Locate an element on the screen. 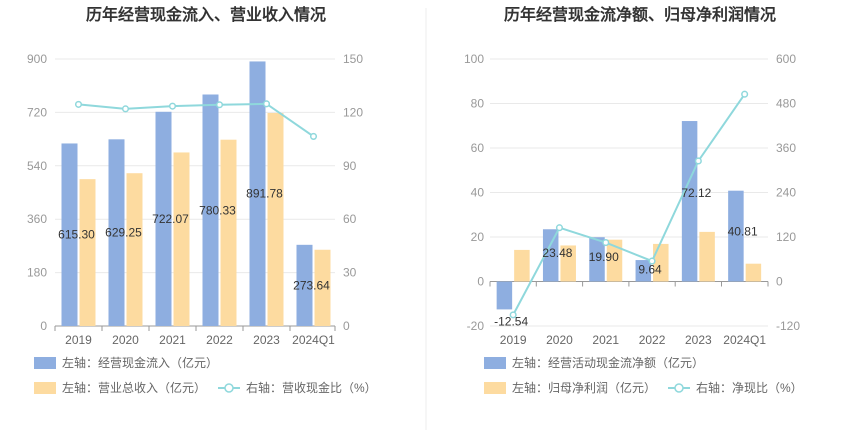 This screenshot has height=437, width=850. left-axis-tick: 80 is located at coordinates (478, 104).